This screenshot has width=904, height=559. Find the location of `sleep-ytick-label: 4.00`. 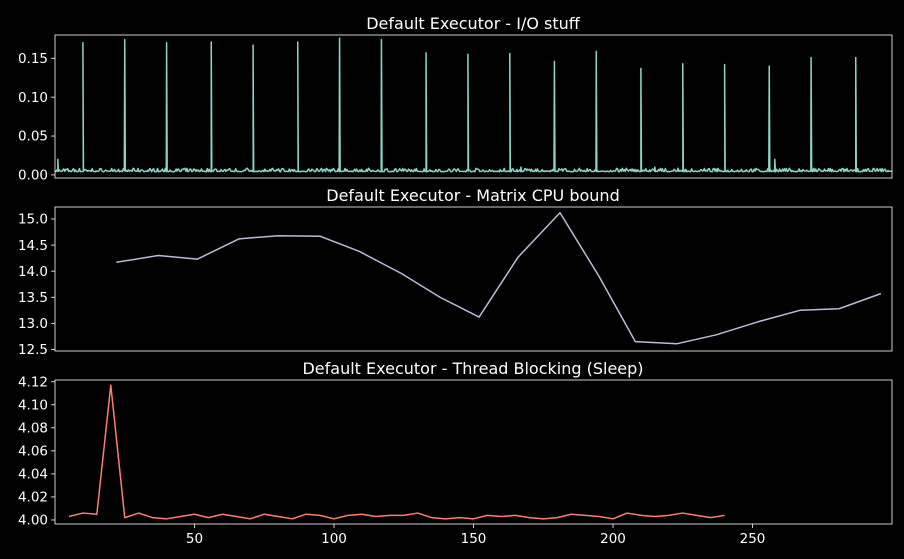

sleep-ytick-label: 4.00 is located at coordinates (33, 521).